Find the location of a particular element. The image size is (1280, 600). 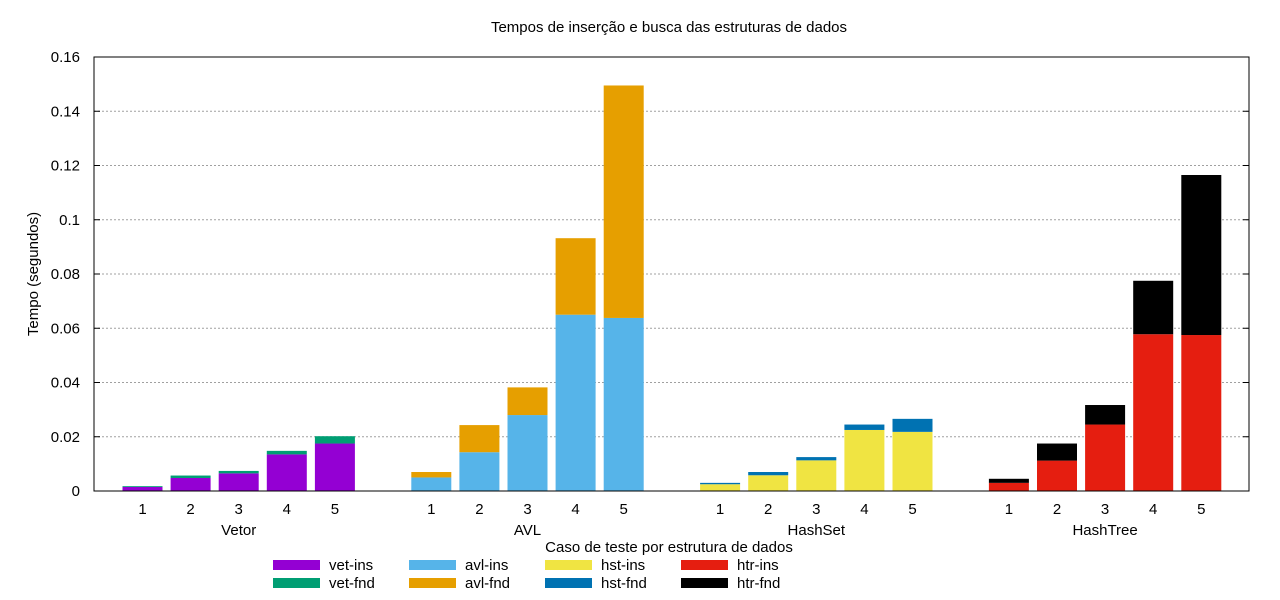

legend-swatch-hst-fnd is located at coordinates (568, 583).